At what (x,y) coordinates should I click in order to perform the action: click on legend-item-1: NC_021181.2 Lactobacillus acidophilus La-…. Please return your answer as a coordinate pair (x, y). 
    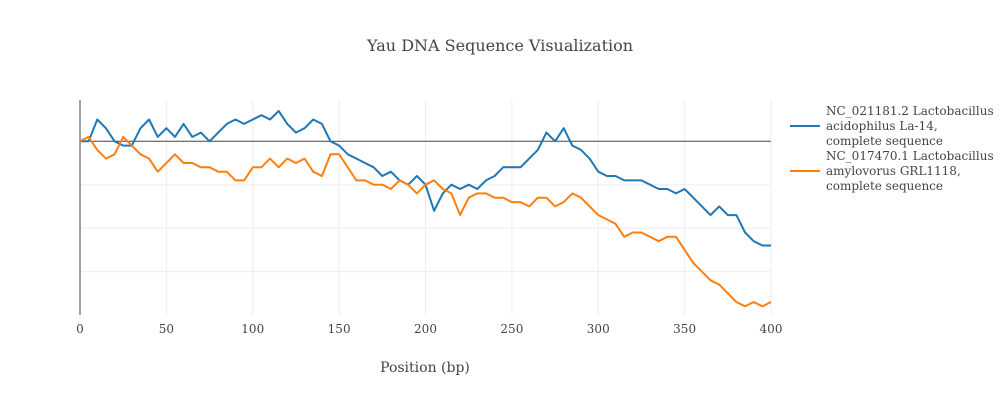
    Looking at the image, I should click on (892, 126).